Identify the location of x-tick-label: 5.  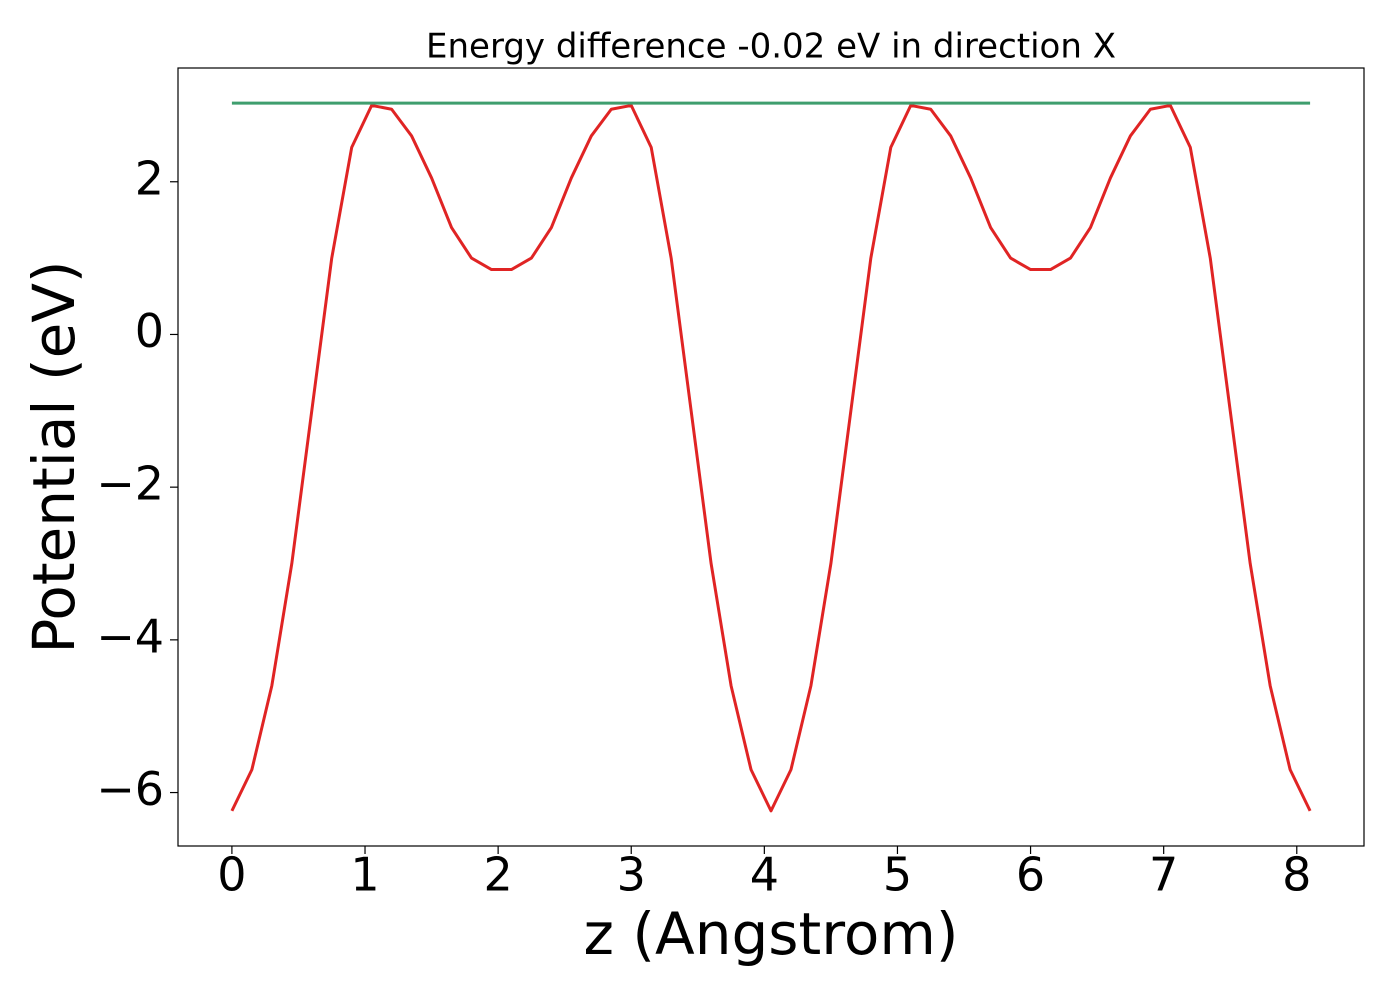
(897, 875).